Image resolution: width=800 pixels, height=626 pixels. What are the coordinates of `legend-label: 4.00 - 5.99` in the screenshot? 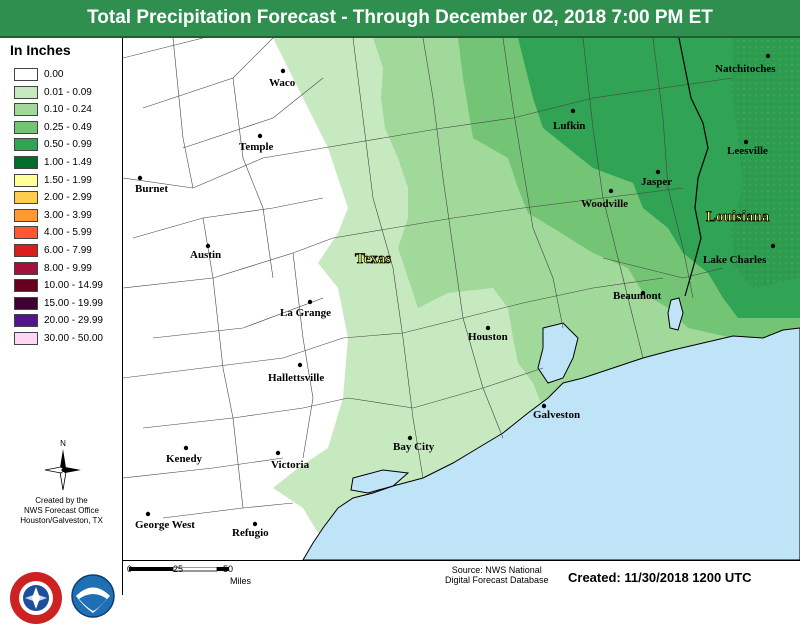 It's located at (68, 233).